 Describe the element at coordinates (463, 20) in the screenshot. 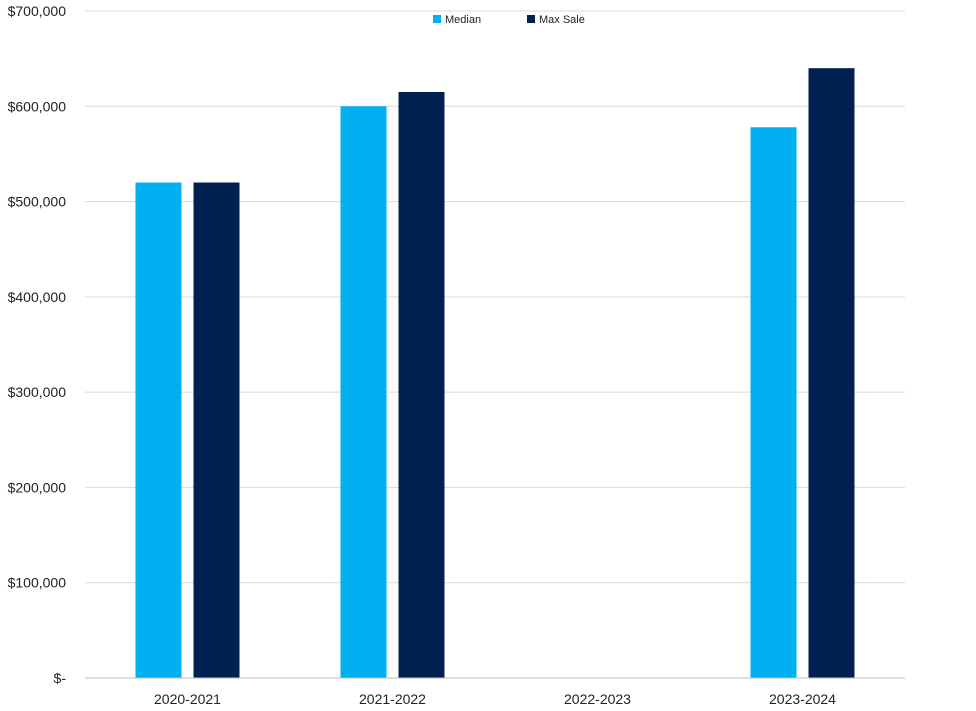

I see `legend-label-median: Median` at that location.